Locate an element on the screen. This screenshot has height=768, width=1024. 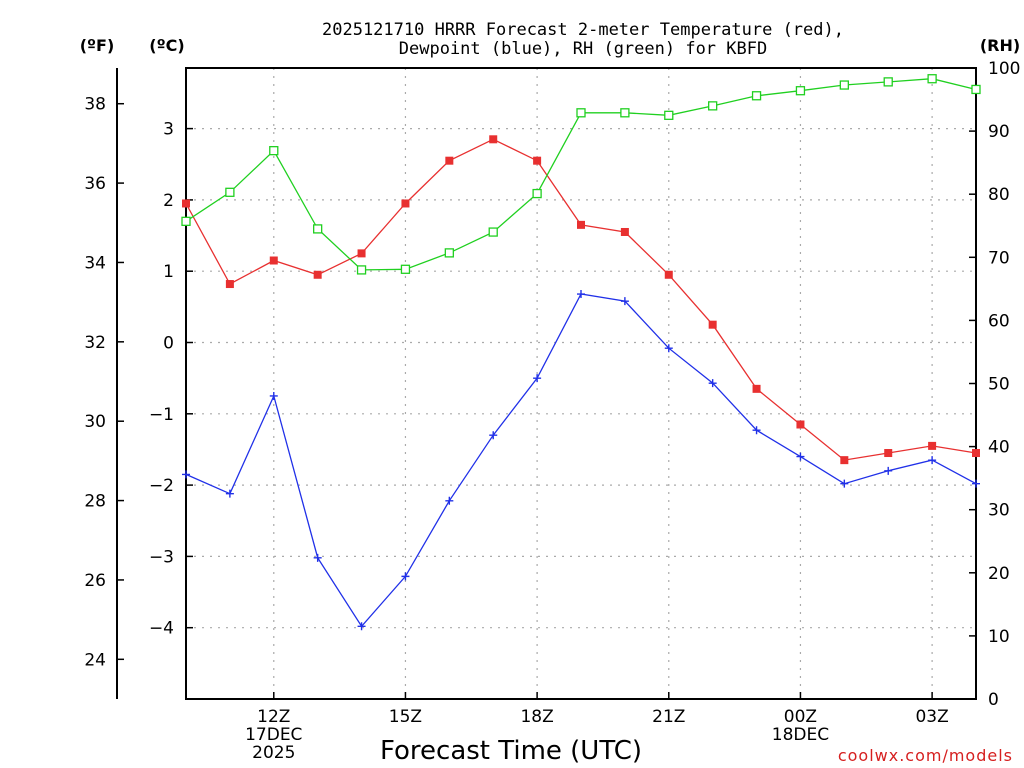
fahrenheit-tick-label: 38 is located at coordinates (95, 105).